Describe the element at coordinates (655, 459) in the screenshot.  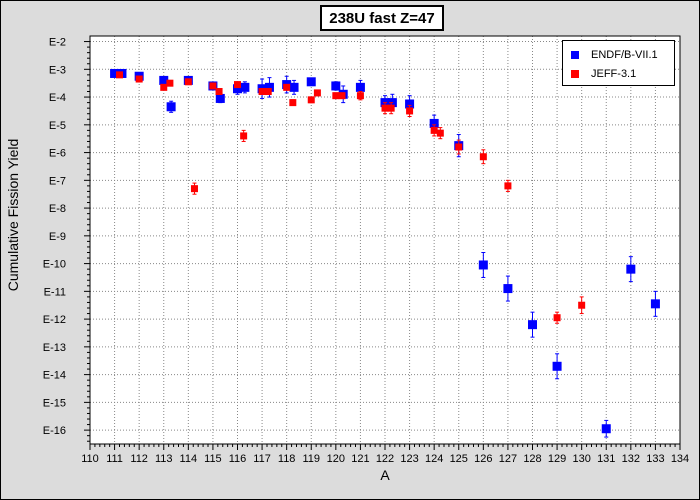
I see `x-tick-label: 133` at that location.